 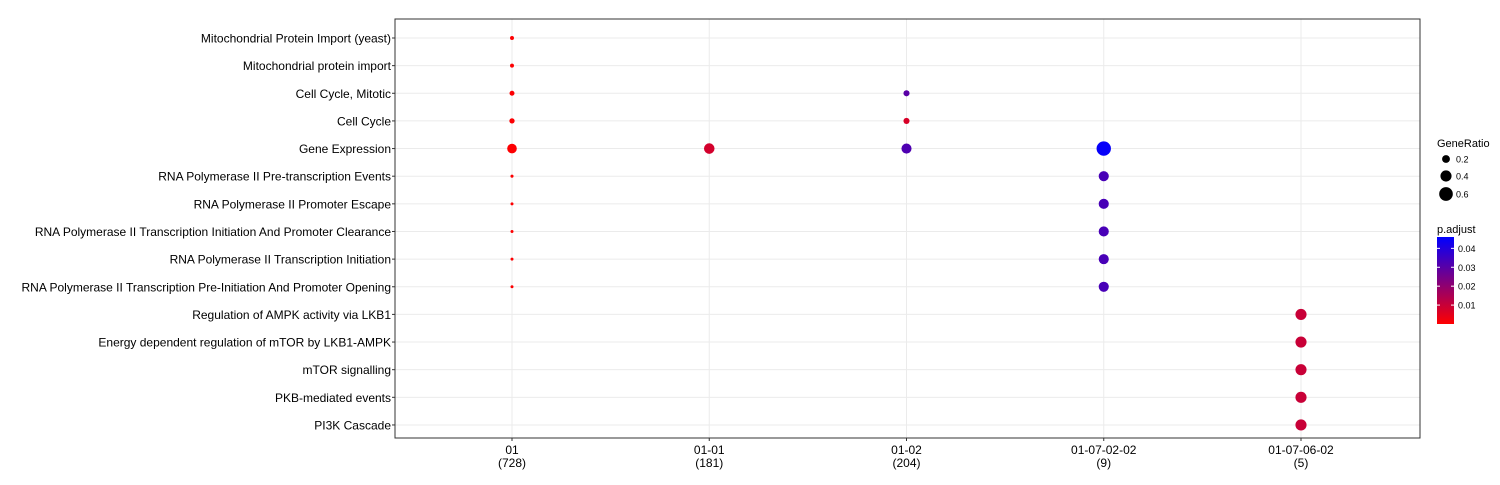 What do you see at coordinates (1445, 280) in the screenshot?
I see `color-legend-bar` at bounding box center [1445, 280].